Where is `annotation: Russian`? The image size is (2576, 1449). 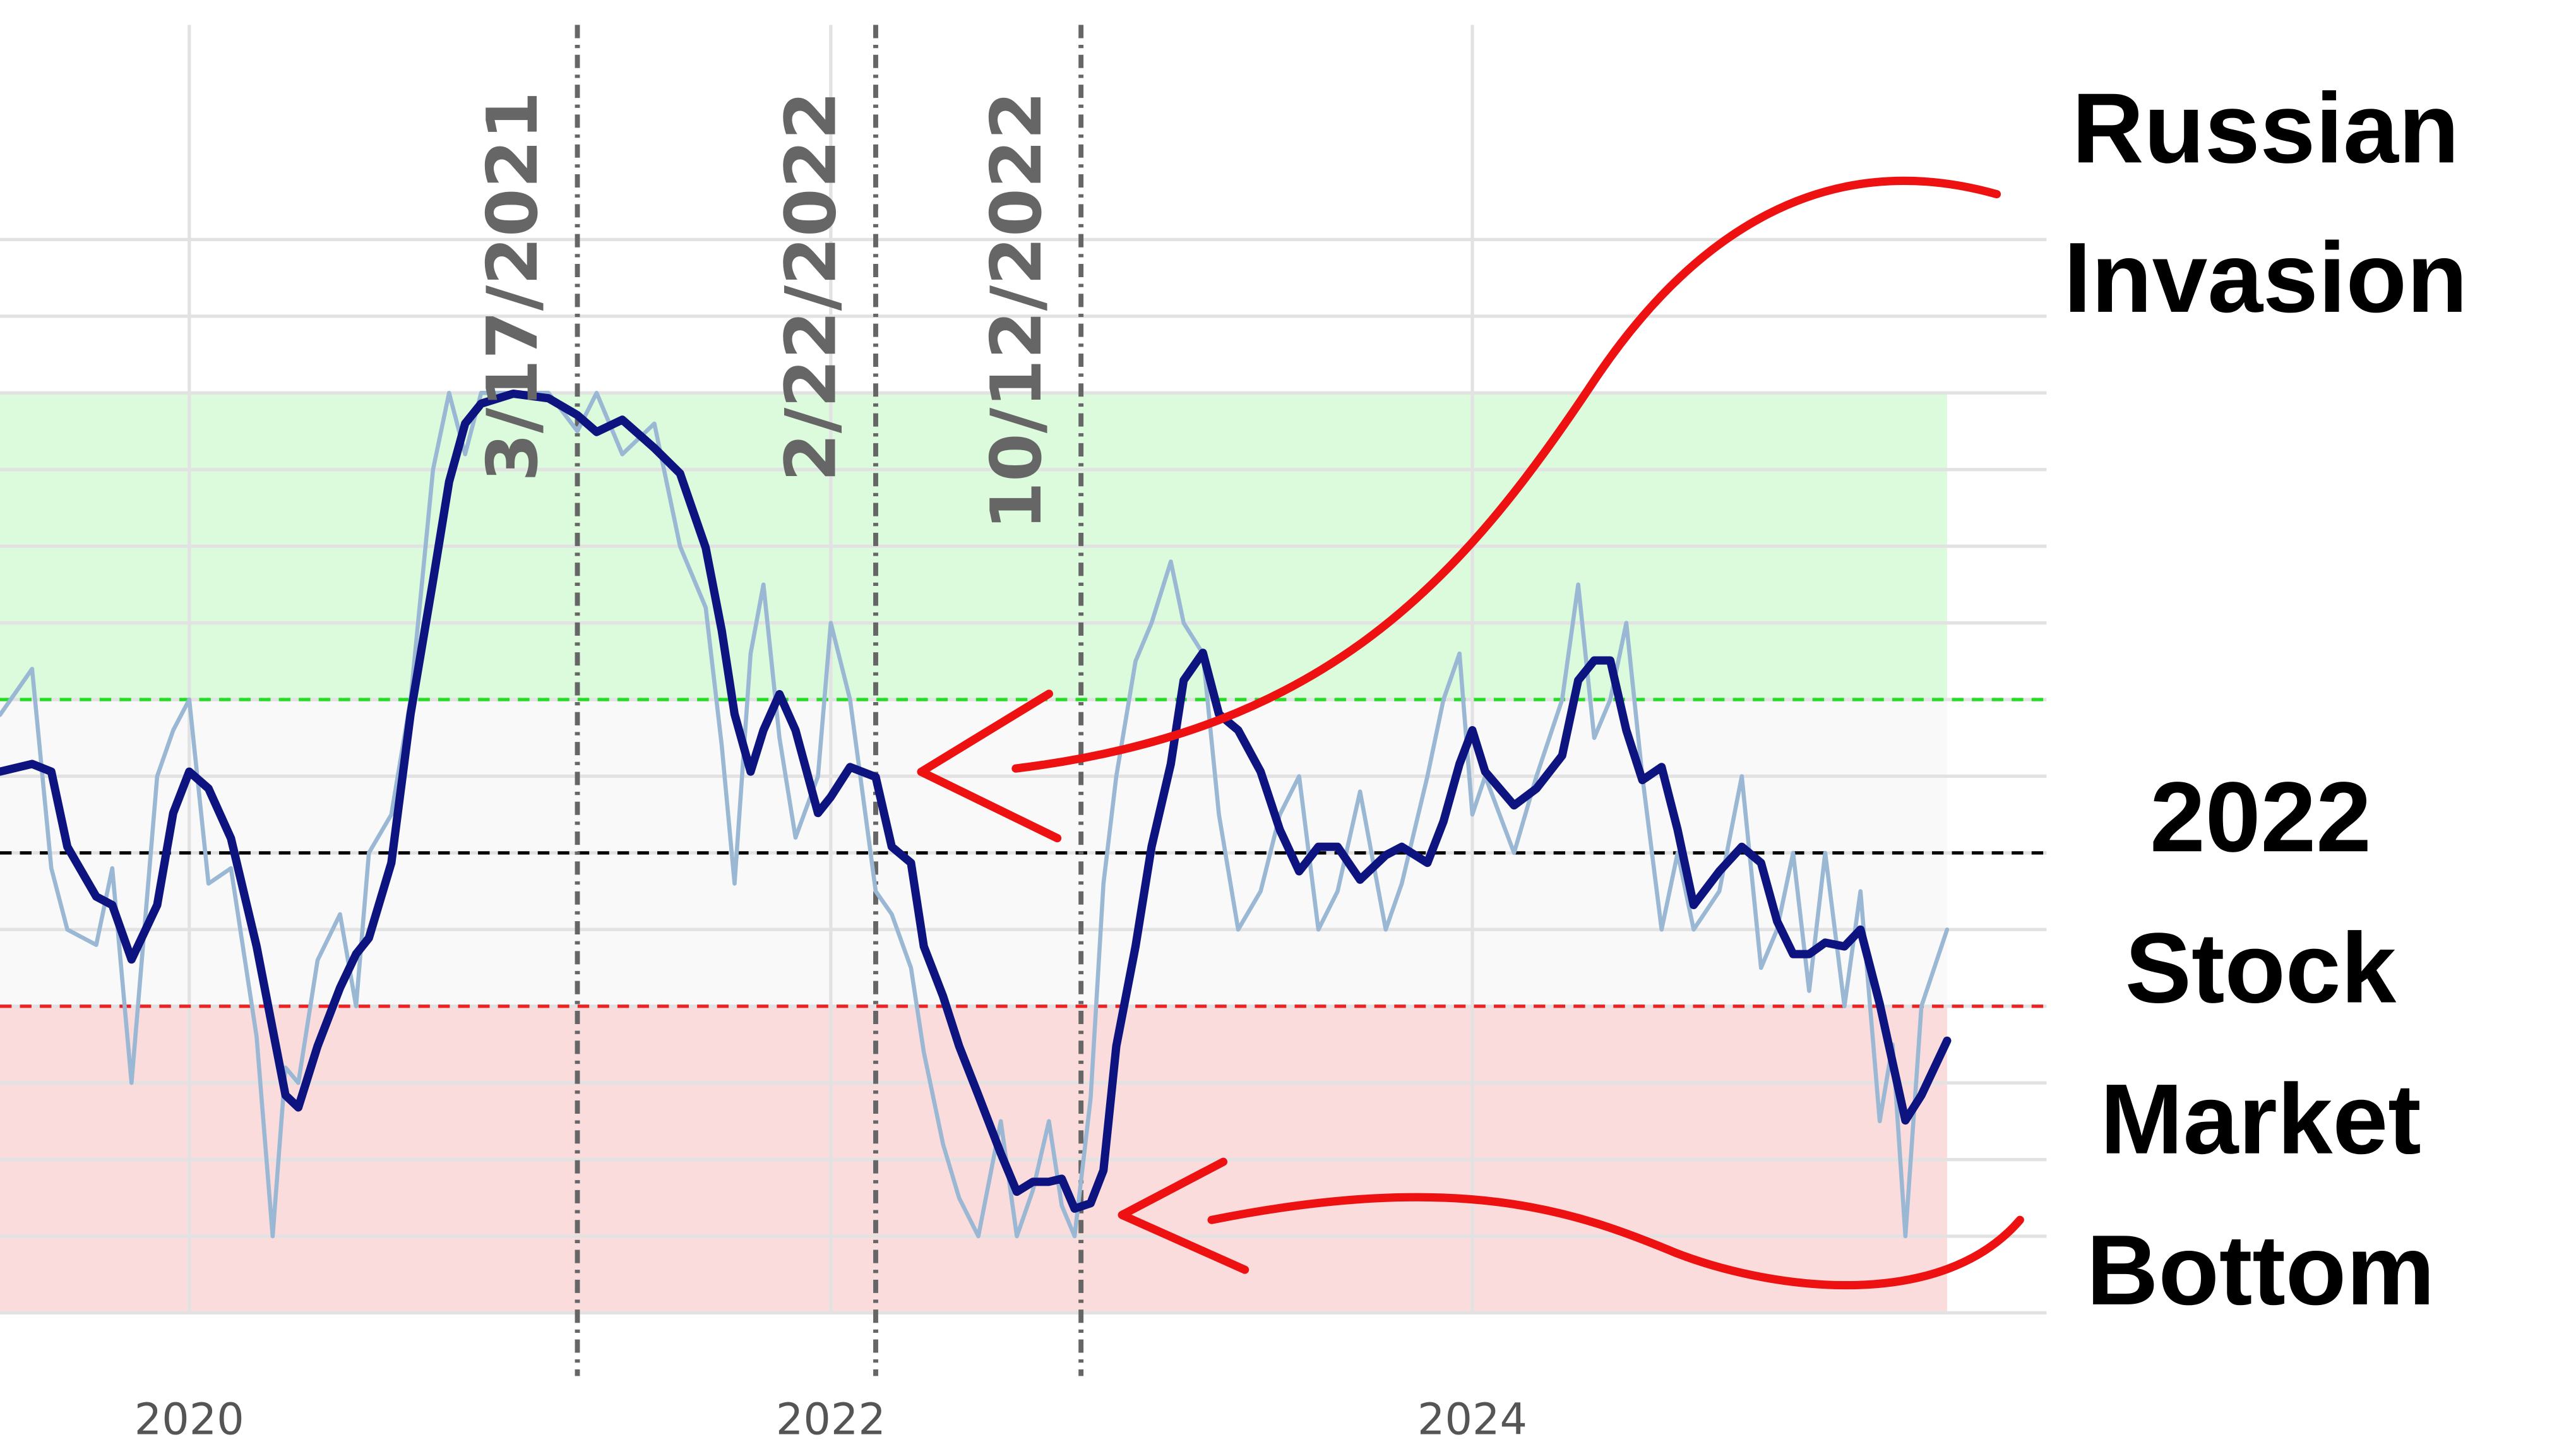 annotation: Russian is located at coordinates (2266, 128).